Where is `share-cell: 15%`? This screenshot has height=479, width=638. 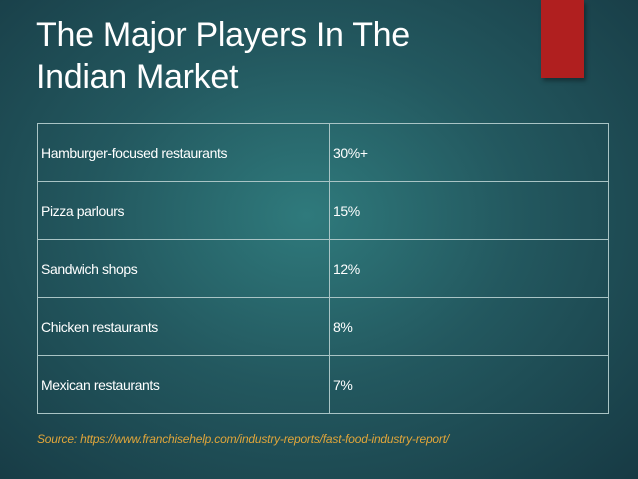
share-cell: 15% is located at coordinates (469, 210).